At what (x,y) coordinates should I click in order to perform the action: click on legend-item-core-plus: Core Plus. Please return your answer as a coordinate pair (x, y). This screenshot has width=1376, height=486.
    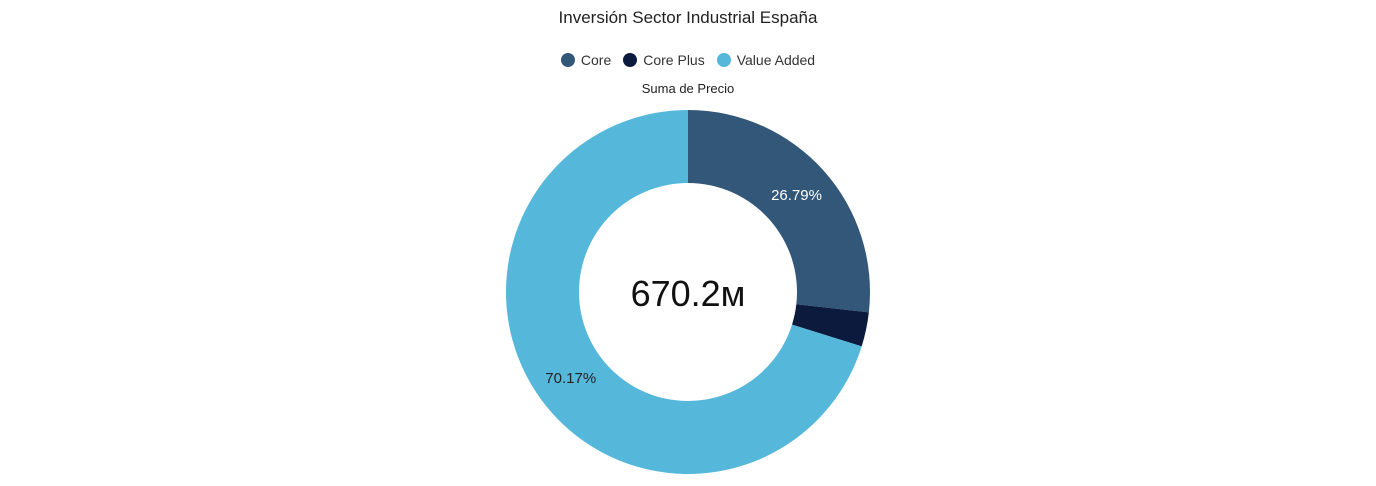
    Looking at the image, I should click on (664, 60).